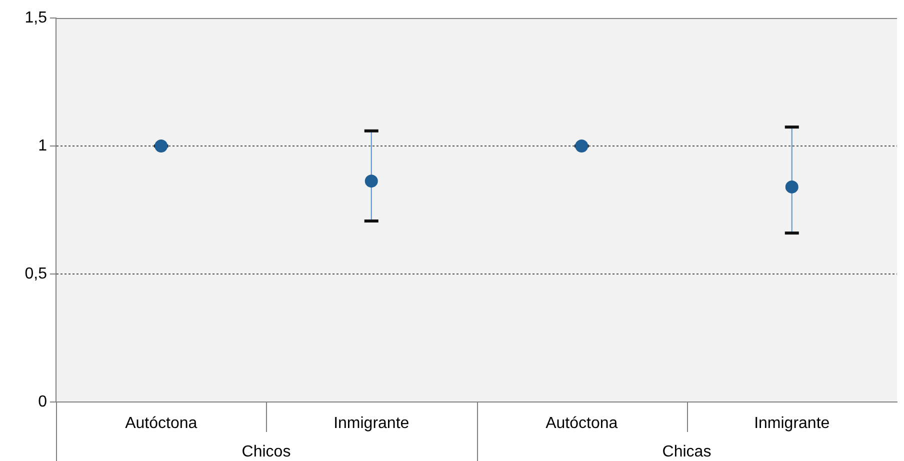  Describe the element at coordinates (687, 451) in the screenshot. I see `text: Chicas` at that location.